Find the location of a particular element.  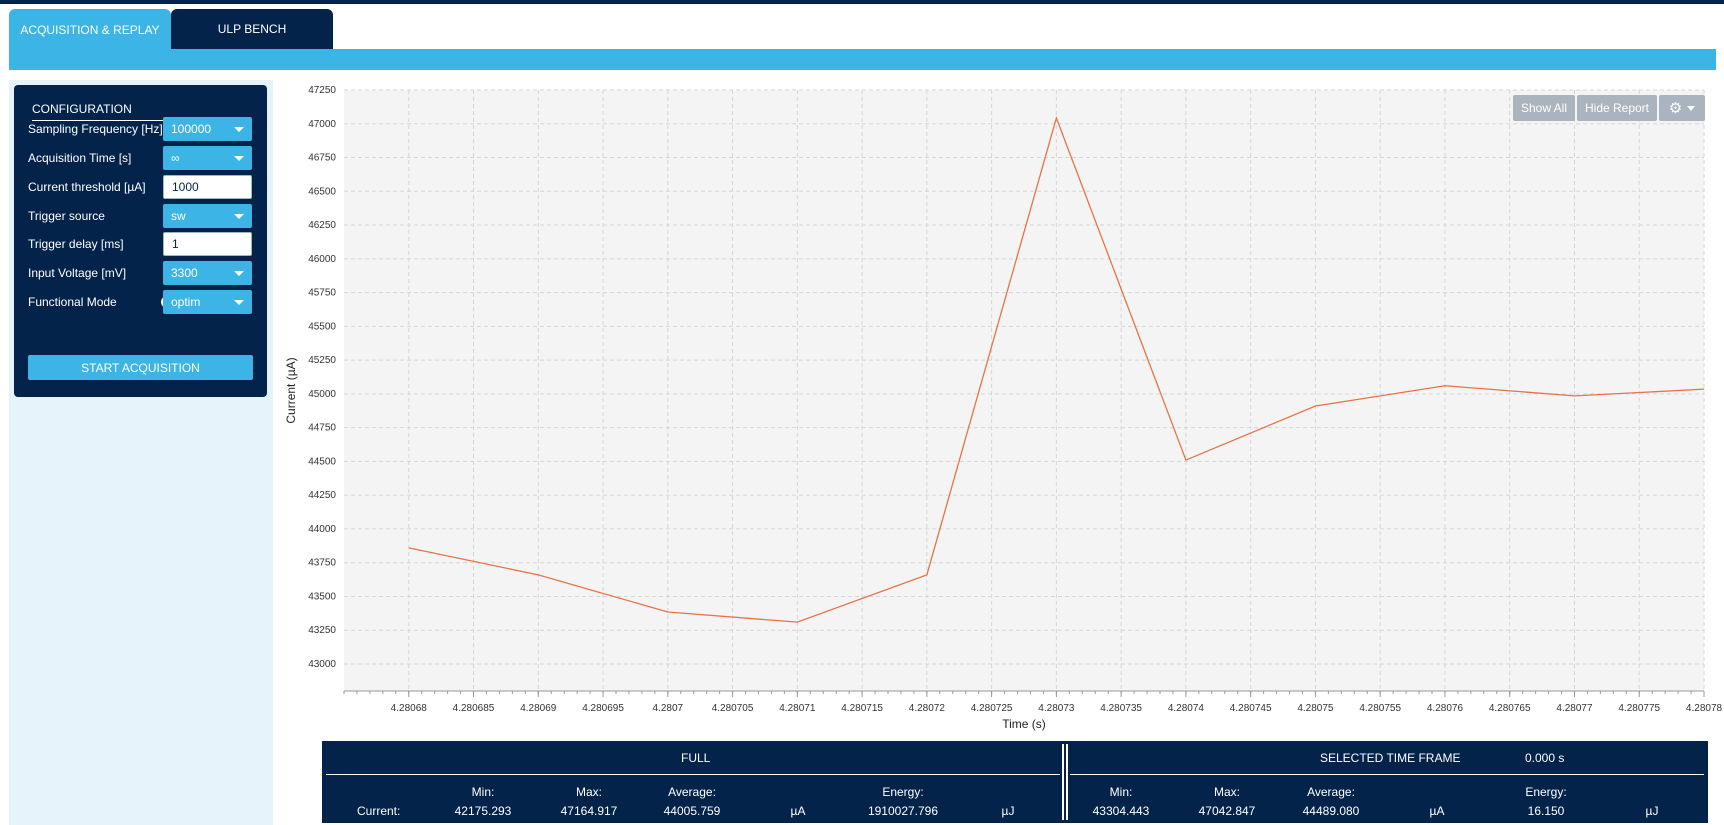

y-tick-label: 47000 is located at coordinates (322, 124).